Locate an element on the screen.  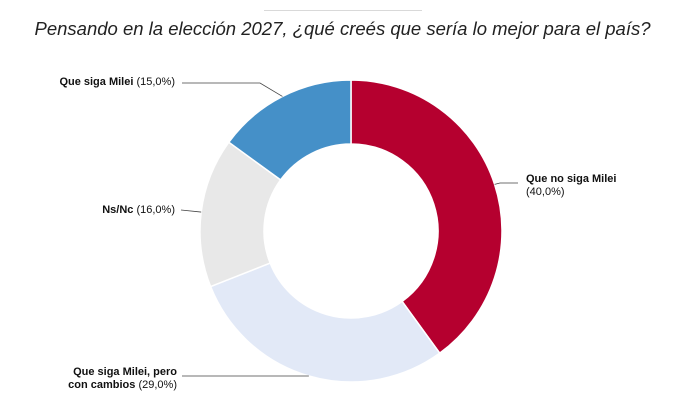
label-percent: (16,0%) is located at coordinates (155, 210).